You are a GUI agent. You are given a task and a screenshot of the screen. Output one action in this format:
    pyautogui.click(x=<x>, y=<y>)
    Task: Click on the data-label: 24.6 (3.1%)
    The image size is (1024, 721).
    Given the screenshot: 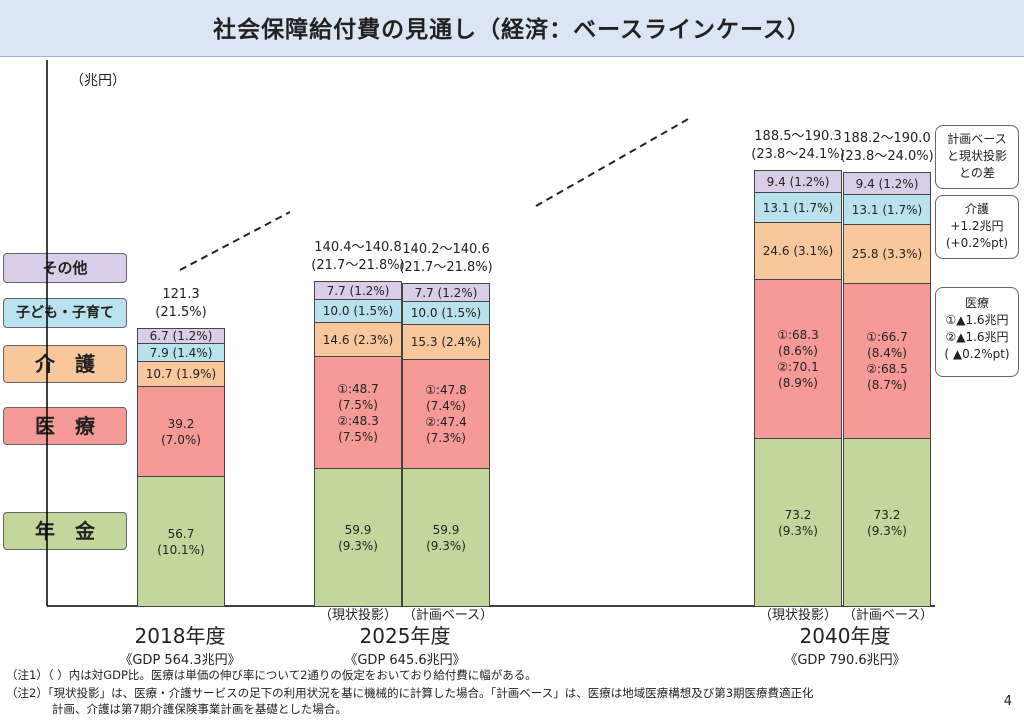 What is the action you would take?
    pyautogui.click(x=798, y=251)
    